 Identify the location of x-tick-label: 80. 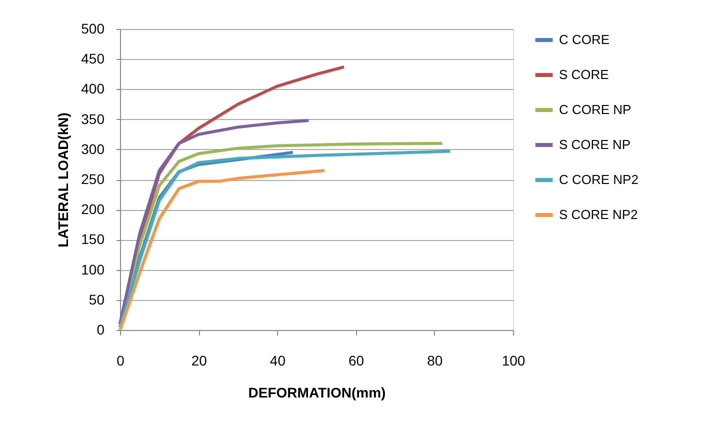
(435, 360).